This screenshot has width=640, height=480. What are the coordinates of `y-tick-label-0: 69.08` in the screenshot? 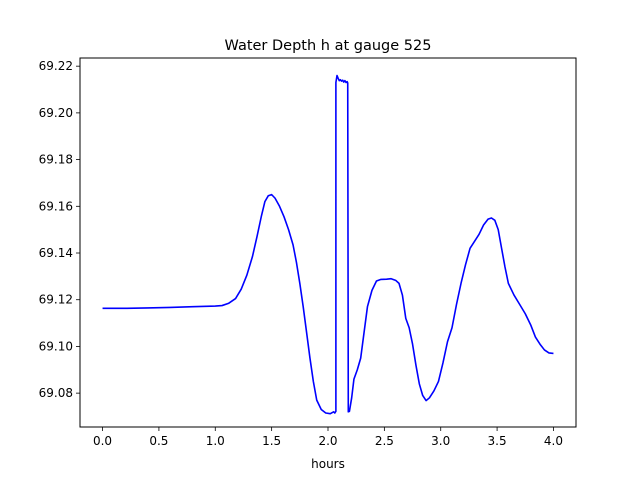 It's located at (56, 393).